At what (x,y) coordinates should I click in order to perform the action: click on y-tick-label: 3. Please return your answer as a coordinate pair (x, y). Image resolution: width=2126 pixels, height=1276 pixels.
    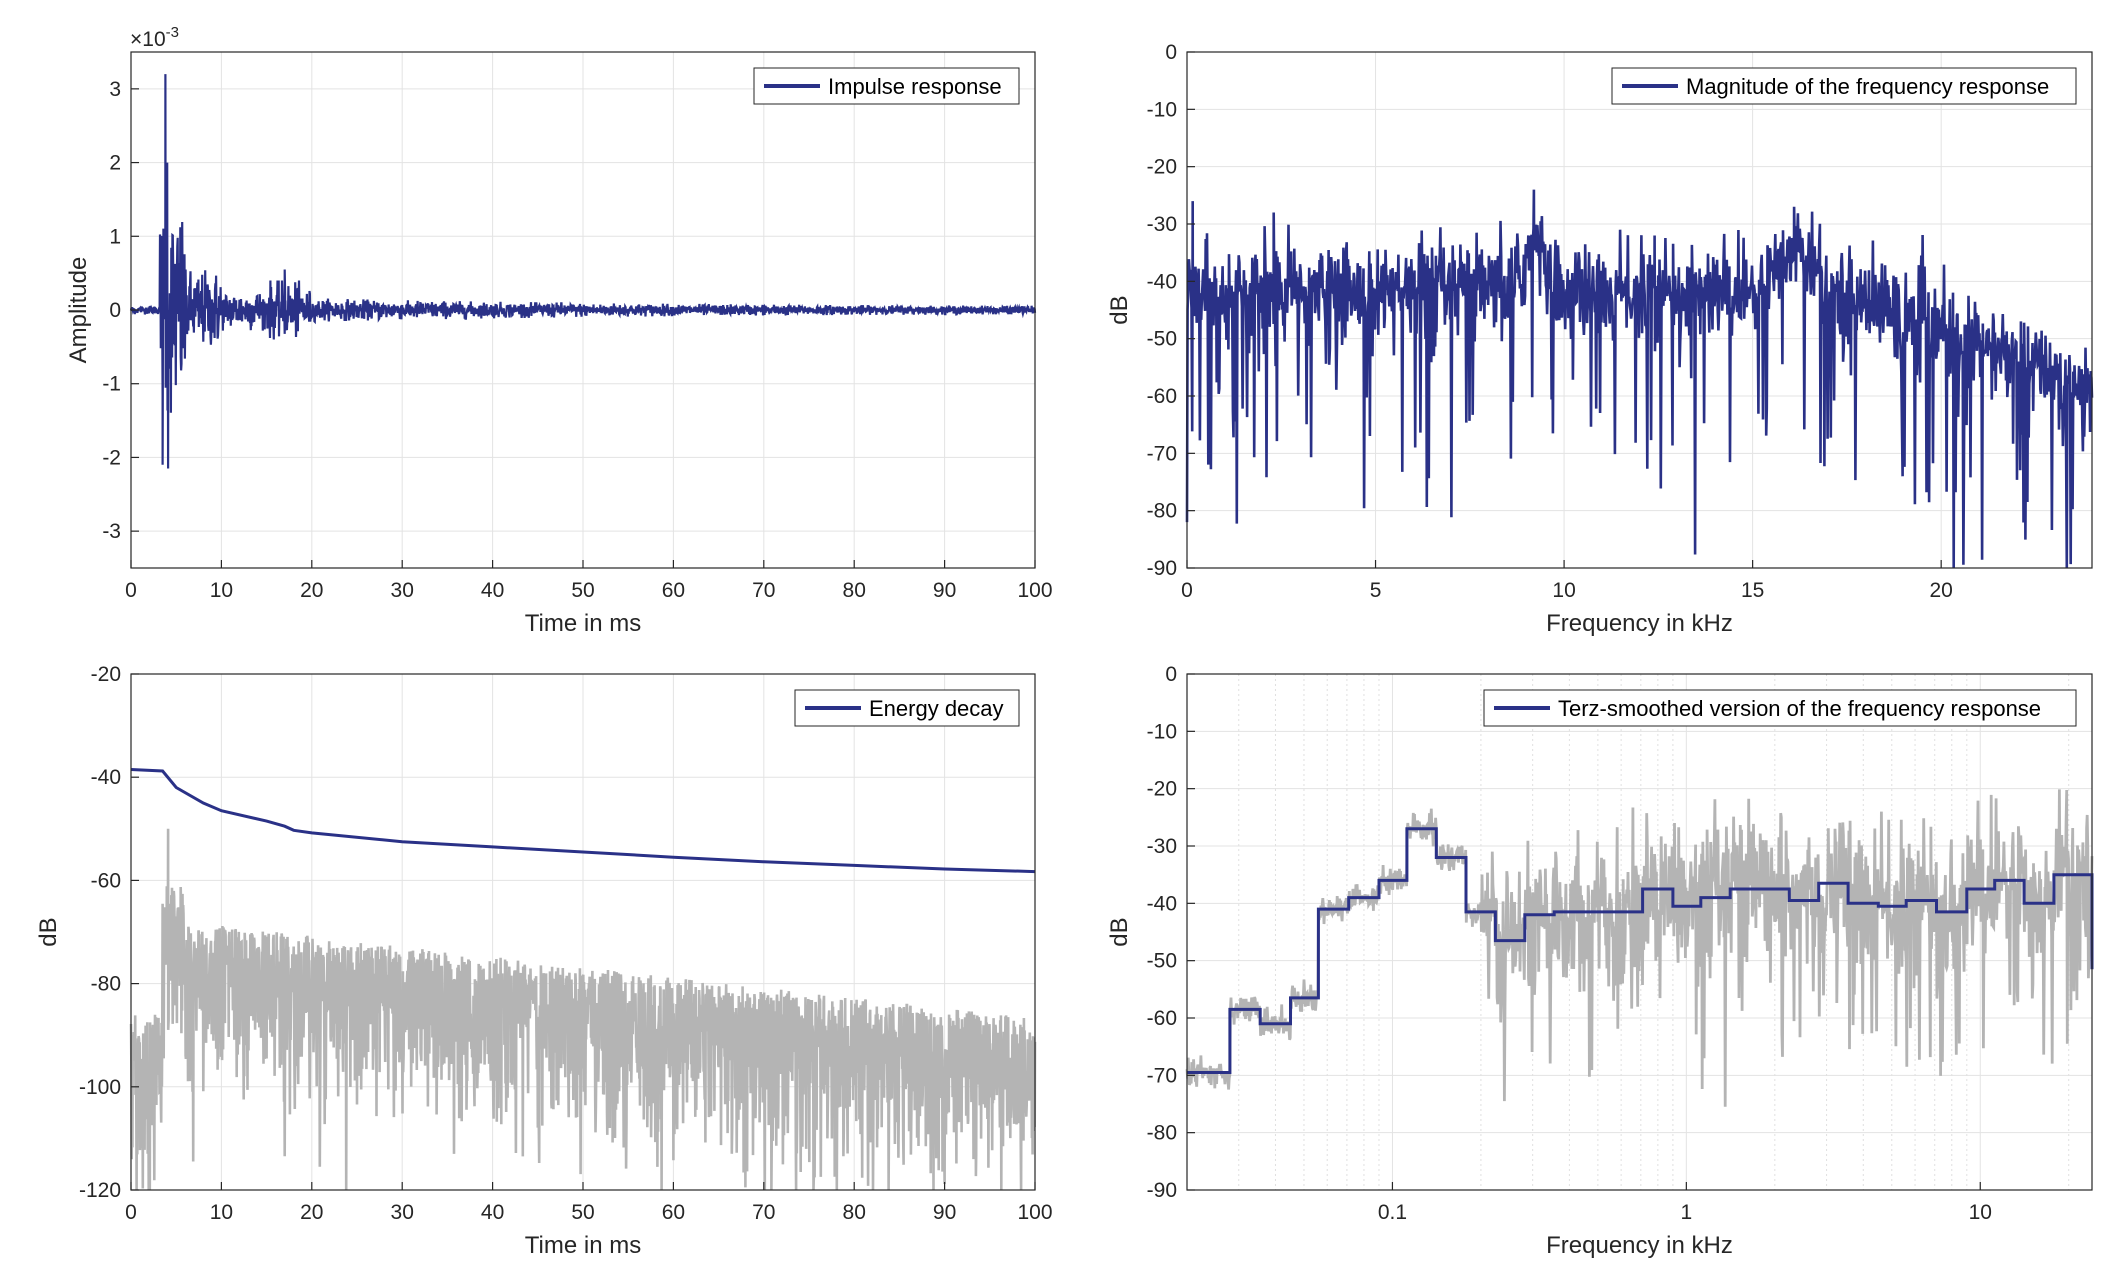
    Looking at the image, I should click on (115, 89).